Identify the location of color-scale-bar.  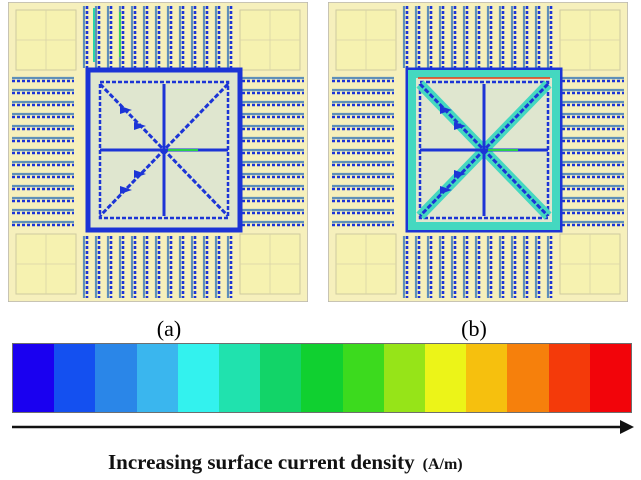
(322, 378).